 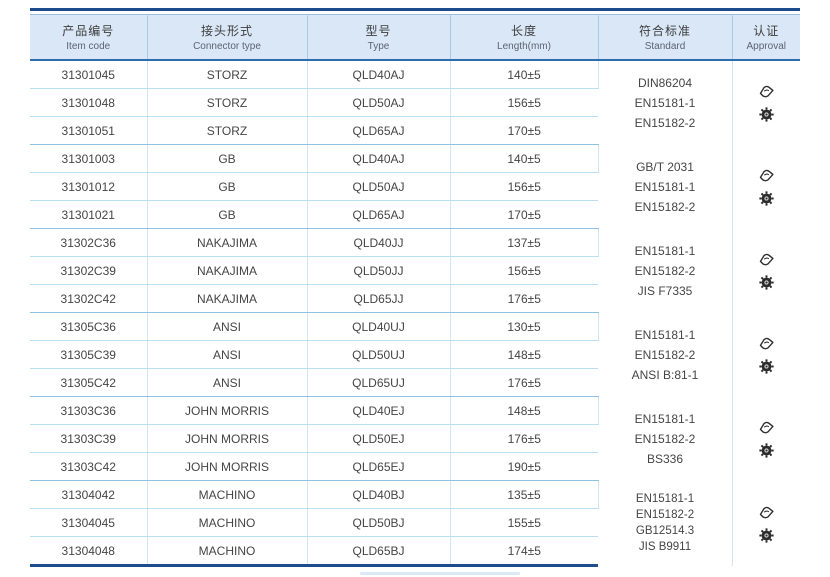 What do you see at coordinates (665, 166) in the screenshot?
I see `standard-line: GB/T 2031` at bounding box center [665, 166].